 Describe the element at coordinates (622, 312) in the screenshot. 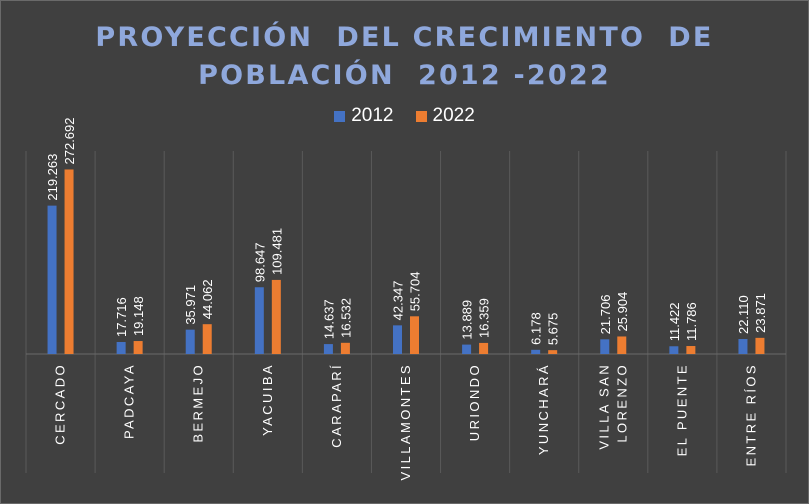

I see `data-label-2022: 25.904` at that location.